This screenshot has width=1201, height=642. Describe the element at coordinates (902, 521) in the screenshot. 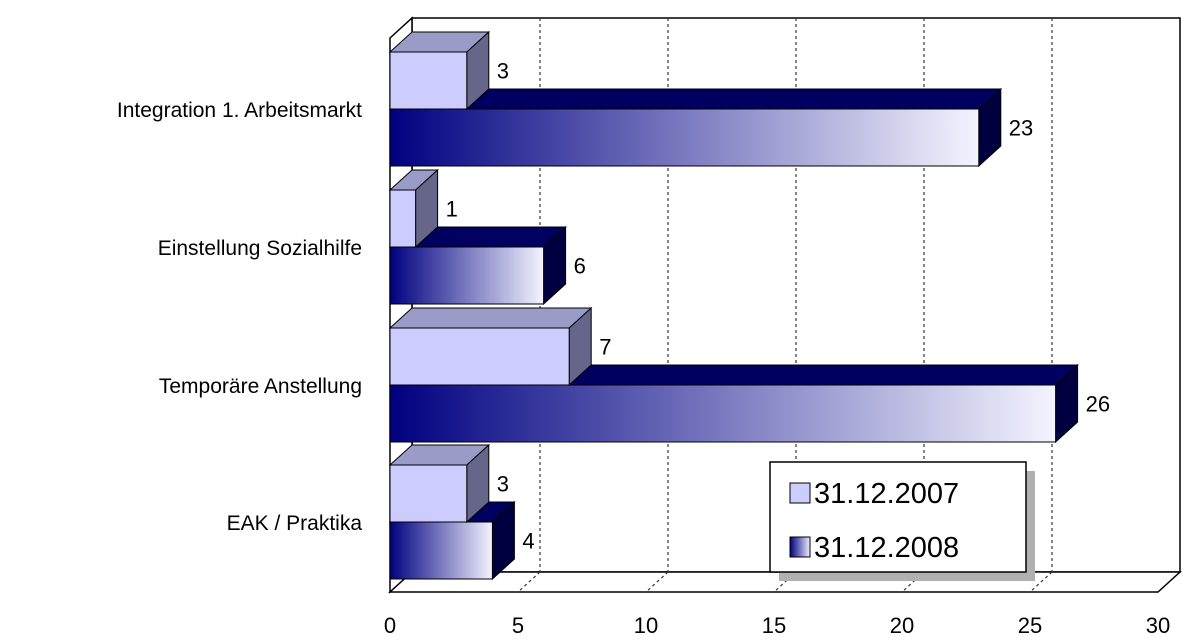

I see `legend: 31.12.2007 31.12.2008` at that location.